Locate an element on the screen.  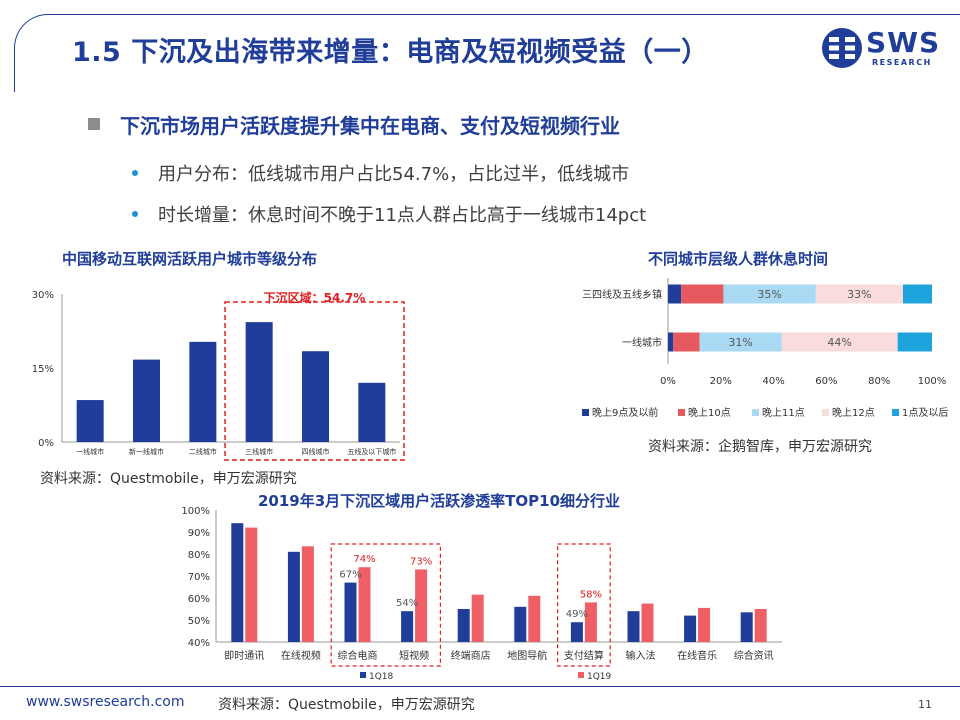
segment-value-label: 35% is located at coordinates (769, 294).